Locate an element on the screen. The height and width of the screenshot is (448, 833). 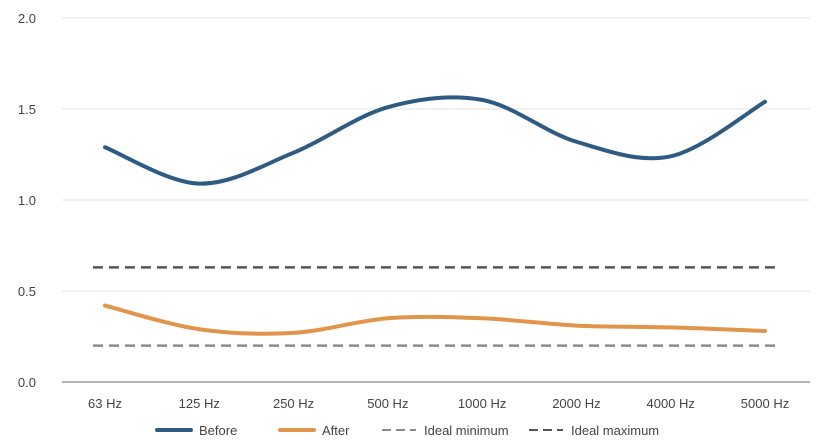
y-tick-label: 1.0 is located at coordinates (27, 200).